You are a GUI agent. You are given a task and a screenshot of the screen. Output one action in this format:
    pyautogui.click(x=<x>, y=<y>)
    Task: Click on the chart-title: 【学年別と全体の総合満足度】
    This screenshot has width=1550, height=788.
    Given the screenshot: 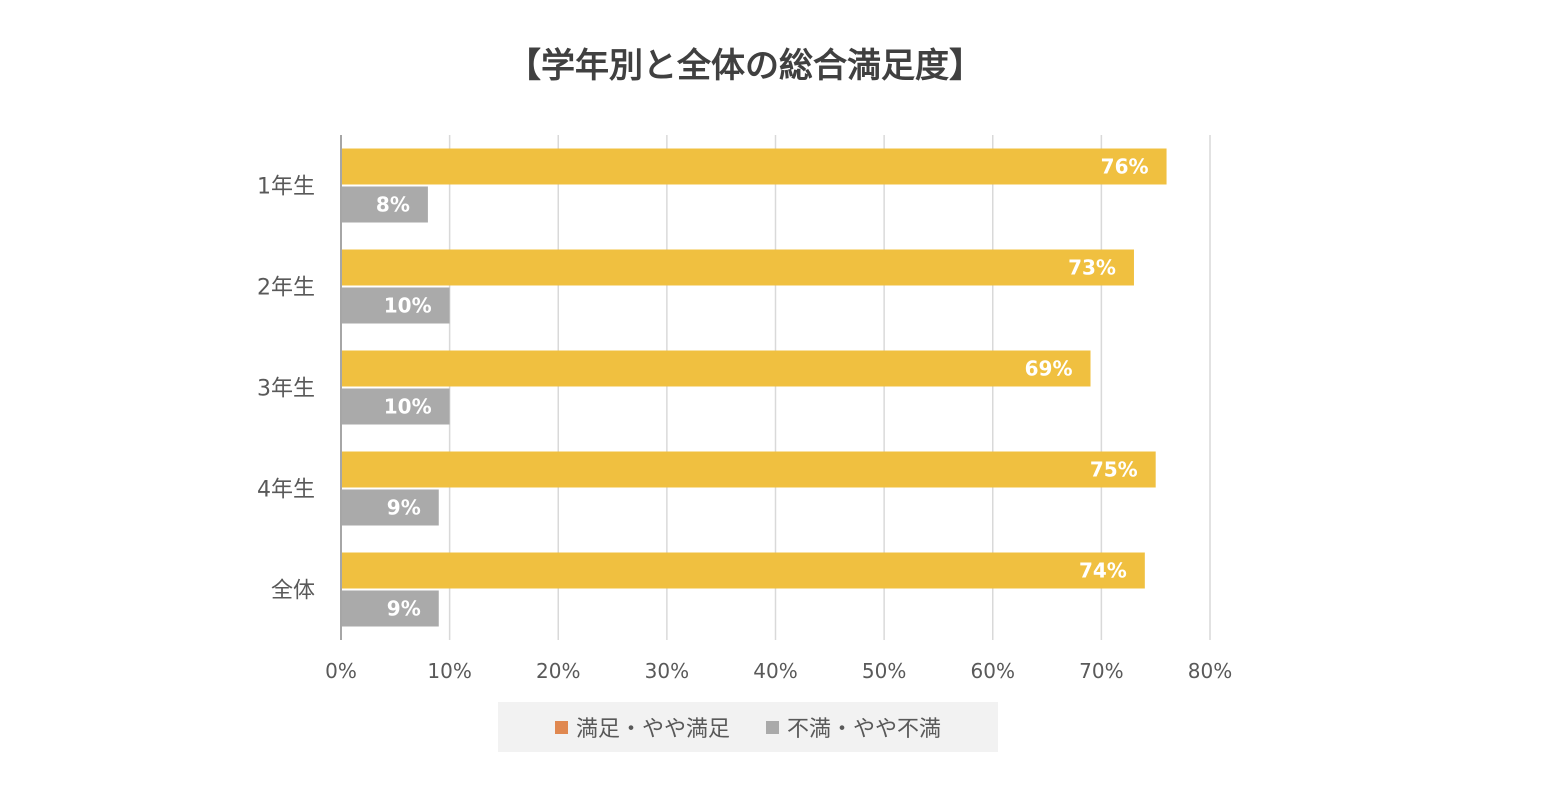 What is the action you would take?
    pyautogui.click(x=745, y=66)
    